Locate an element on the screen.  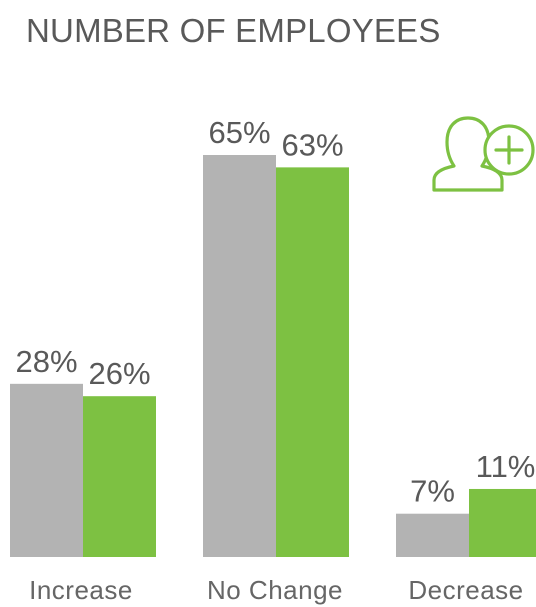
add-user-icon is located at coordinates (483, 156).